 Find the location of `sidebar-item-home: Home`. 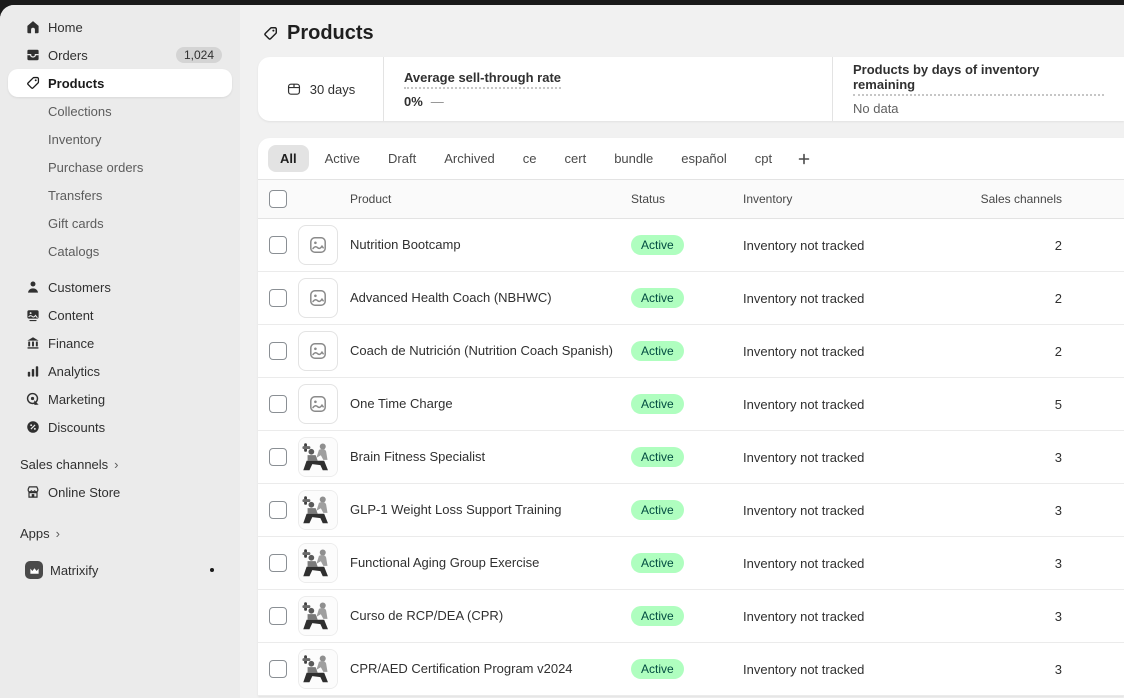

sidebar-item-home: Home is located at coordinates (120, 27).